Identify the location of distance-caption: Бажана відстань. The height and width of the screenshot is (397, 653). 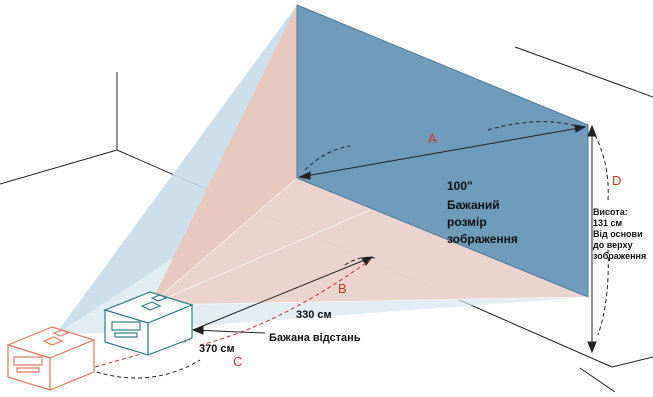
(315, 338).